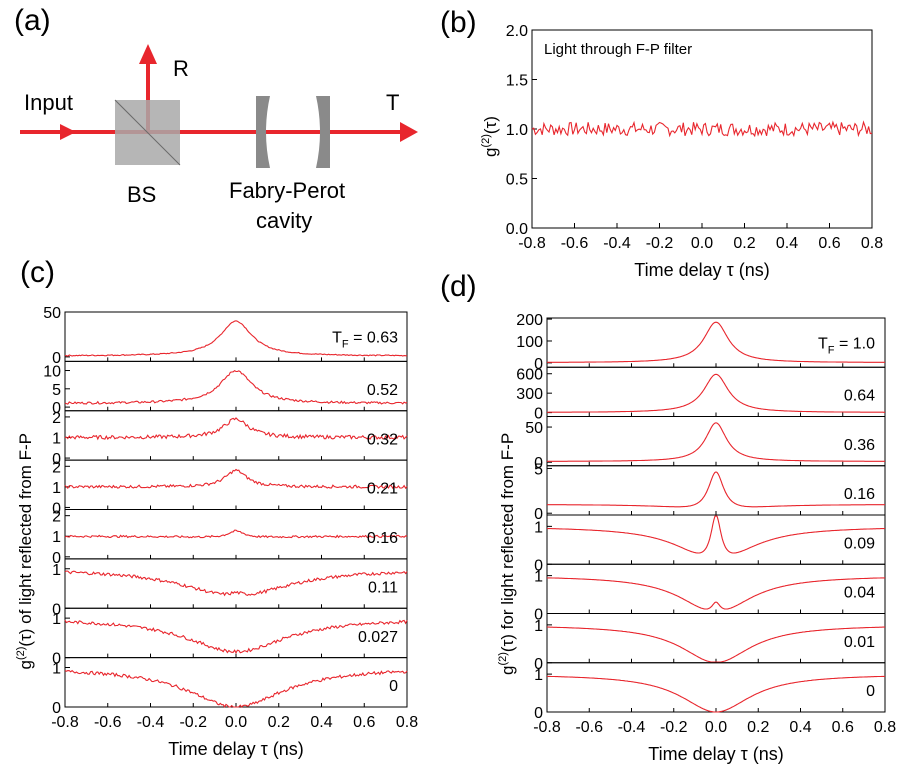 Image resolution: width=901 pixels, height=773 pixels. Describe the element at coordinates (716, 534) in the screenshot. I see `series-line-0.09` at that location.